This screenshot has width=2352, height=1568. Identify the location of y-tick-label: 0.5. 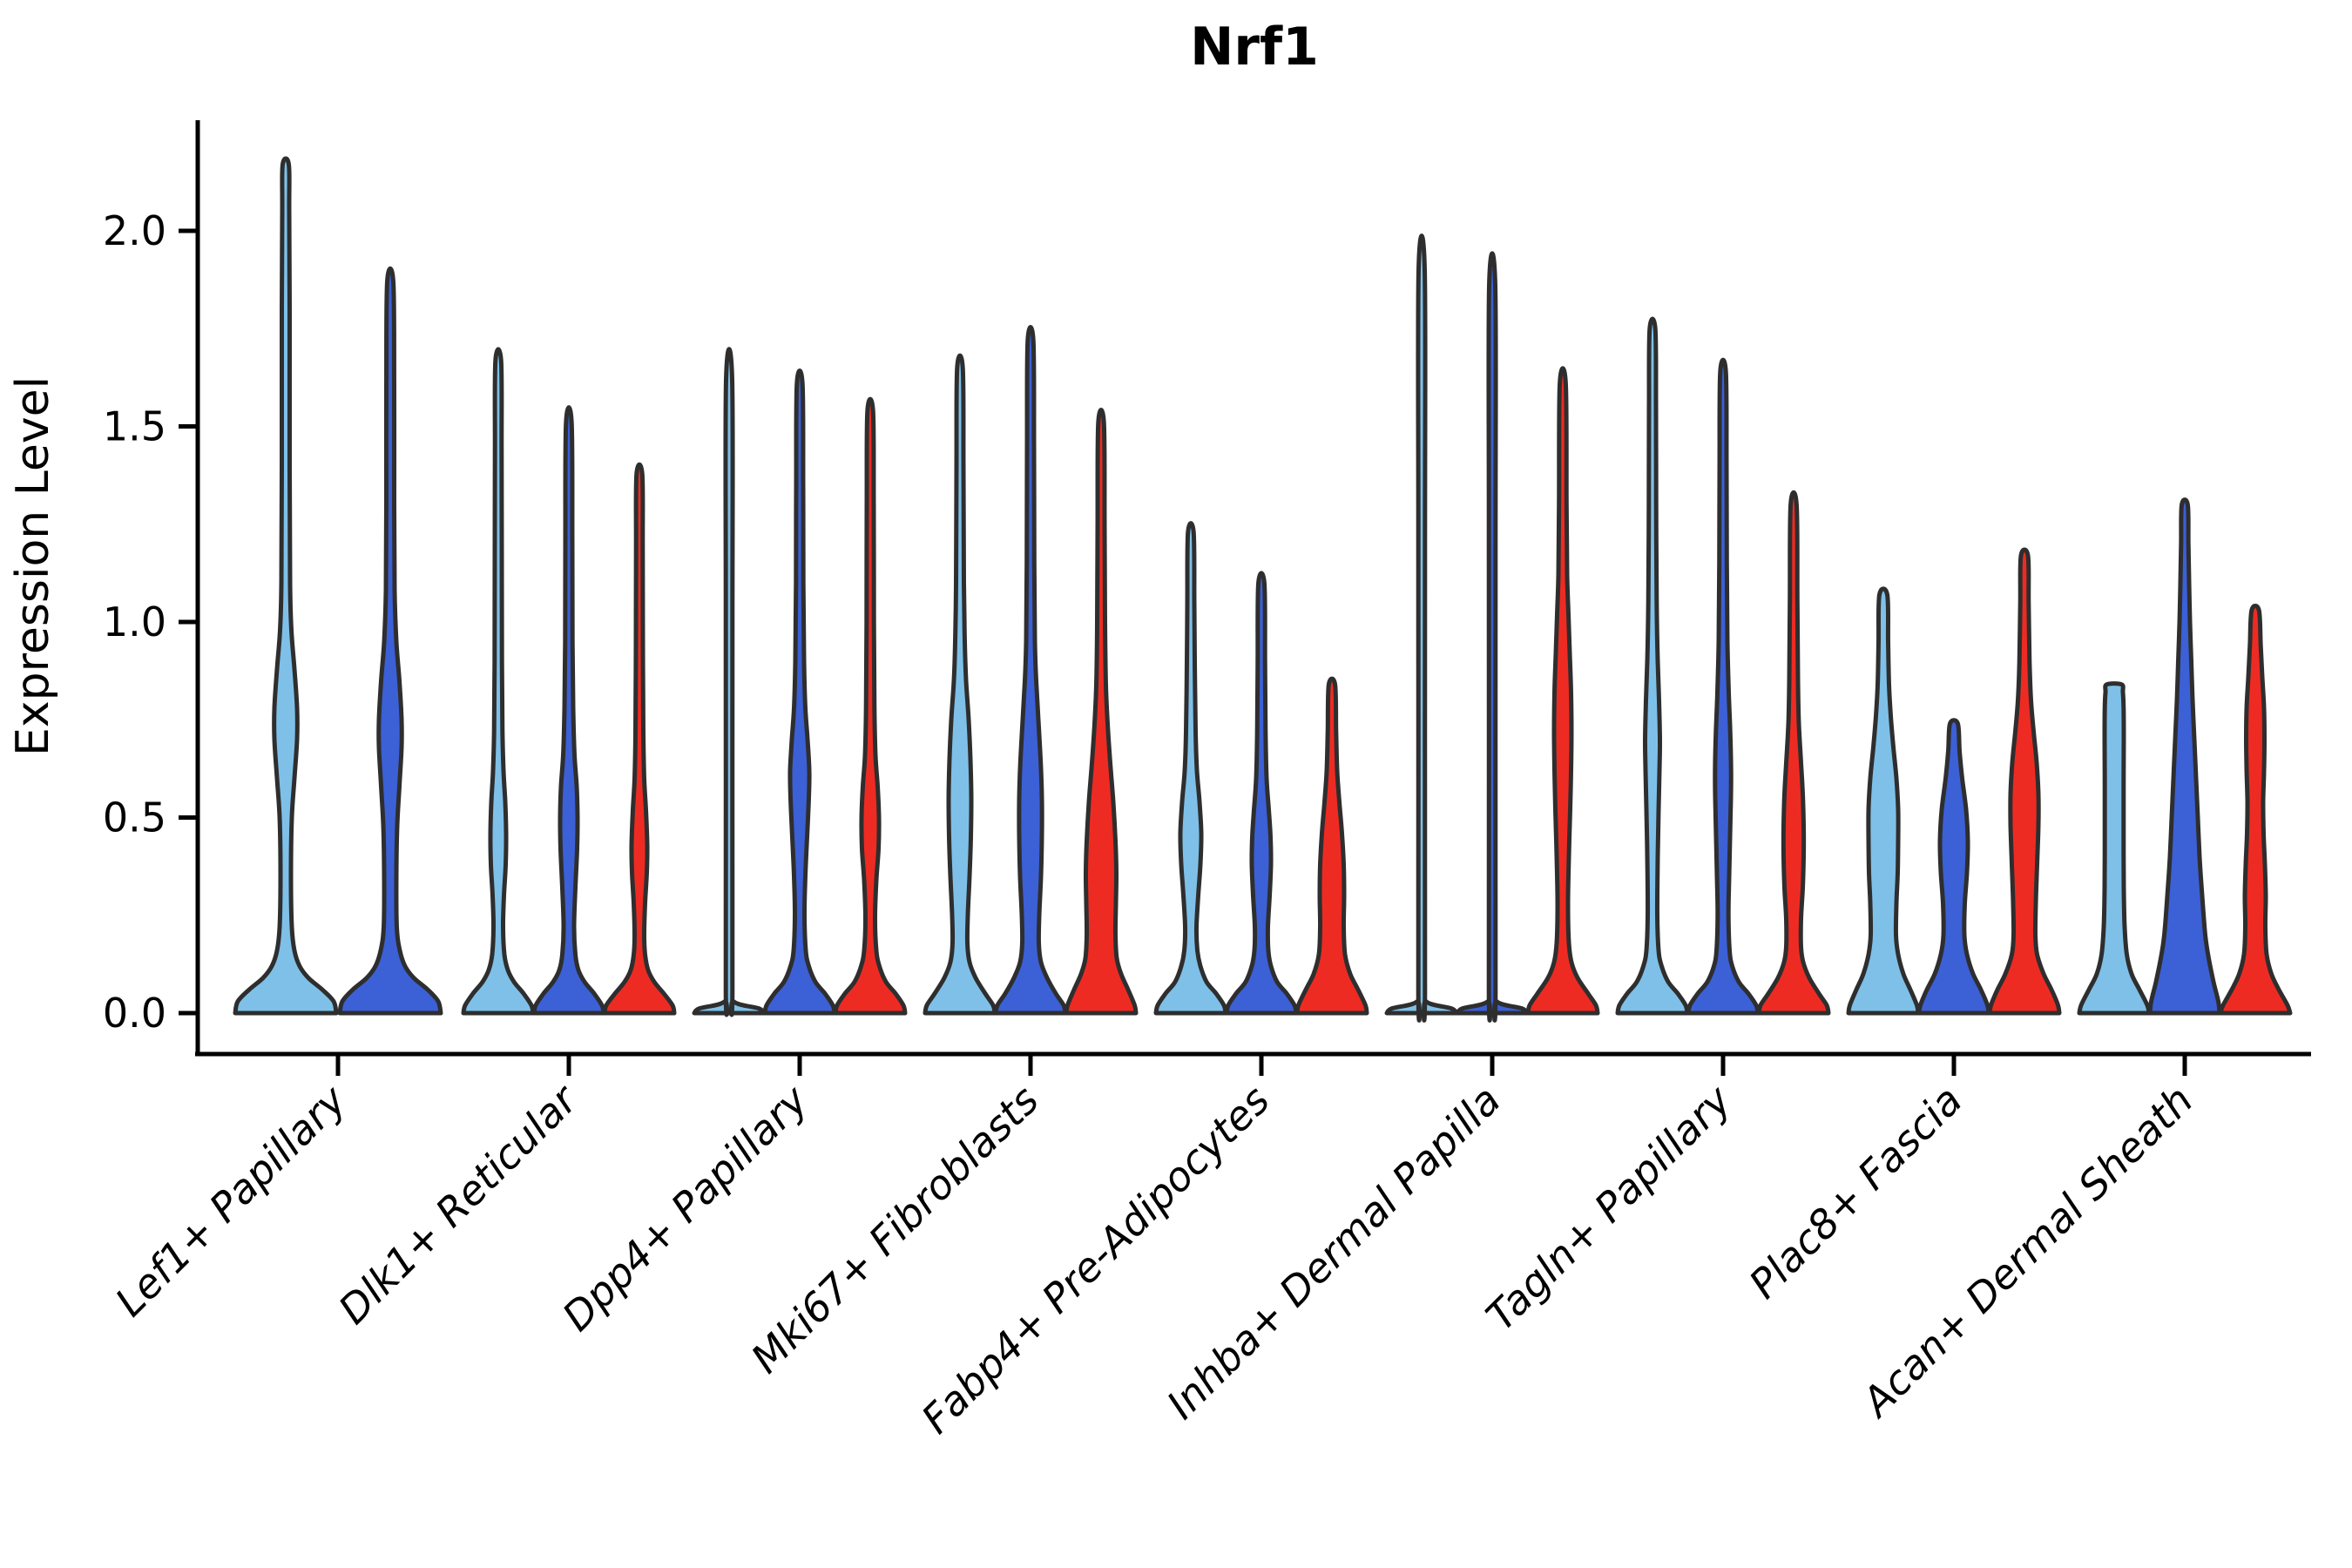
(134, 817).